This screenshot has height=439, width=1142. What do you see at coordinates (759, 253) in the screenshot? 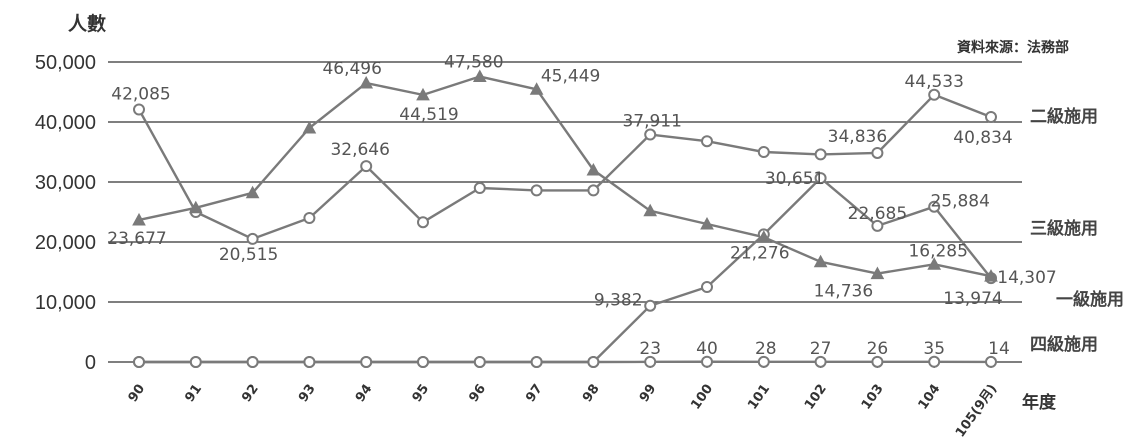
I see `data-label: 21,276` at bounding box center [759, 253].